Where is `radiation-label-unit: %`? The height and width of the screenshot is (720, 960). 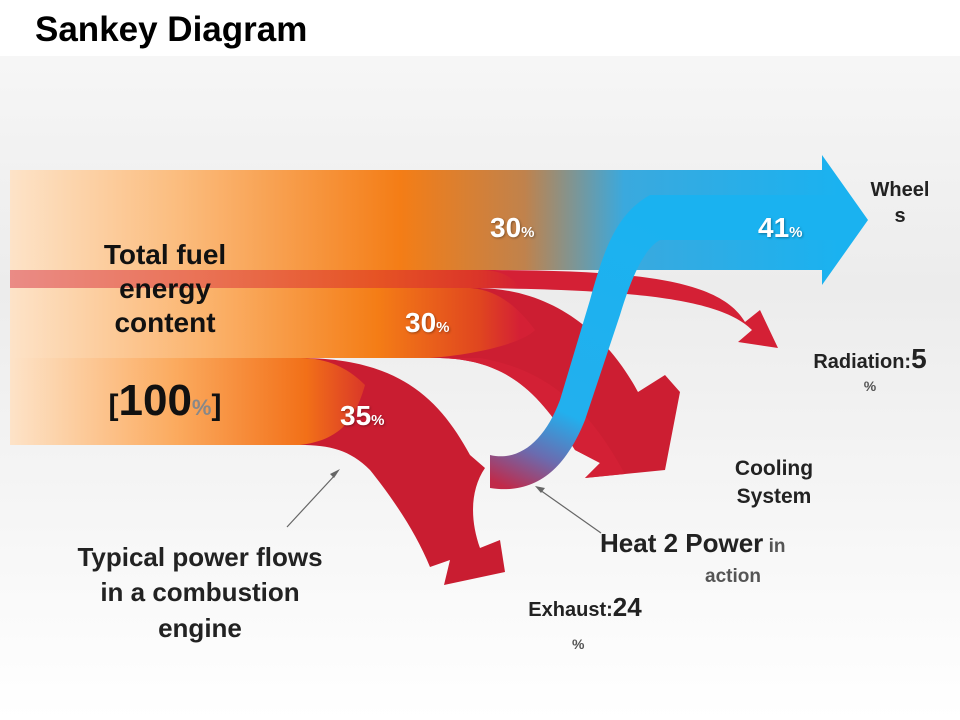 radiation-label-unit: % is located at coordinates (870, 386).